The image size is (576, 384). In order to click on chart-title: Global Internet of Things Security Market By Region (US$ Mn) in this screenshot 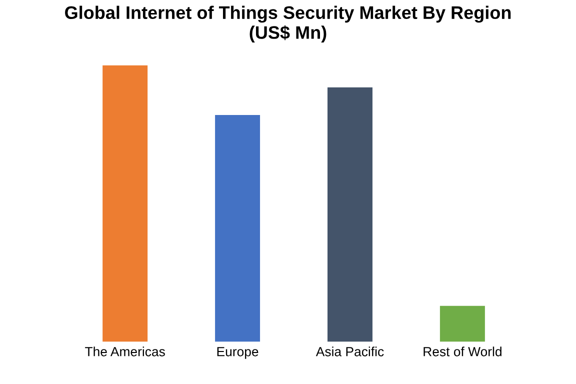, I will do `click(288, 24)`.